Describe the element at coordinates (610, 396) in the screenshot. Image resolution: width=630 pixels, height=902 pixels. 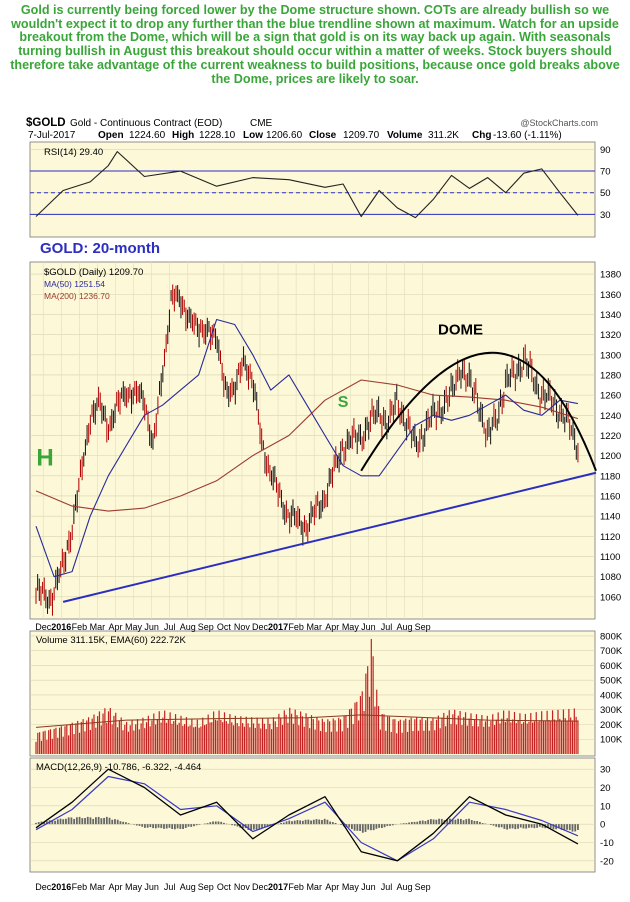
I see `price-y-tick-label: 1260` at that location.